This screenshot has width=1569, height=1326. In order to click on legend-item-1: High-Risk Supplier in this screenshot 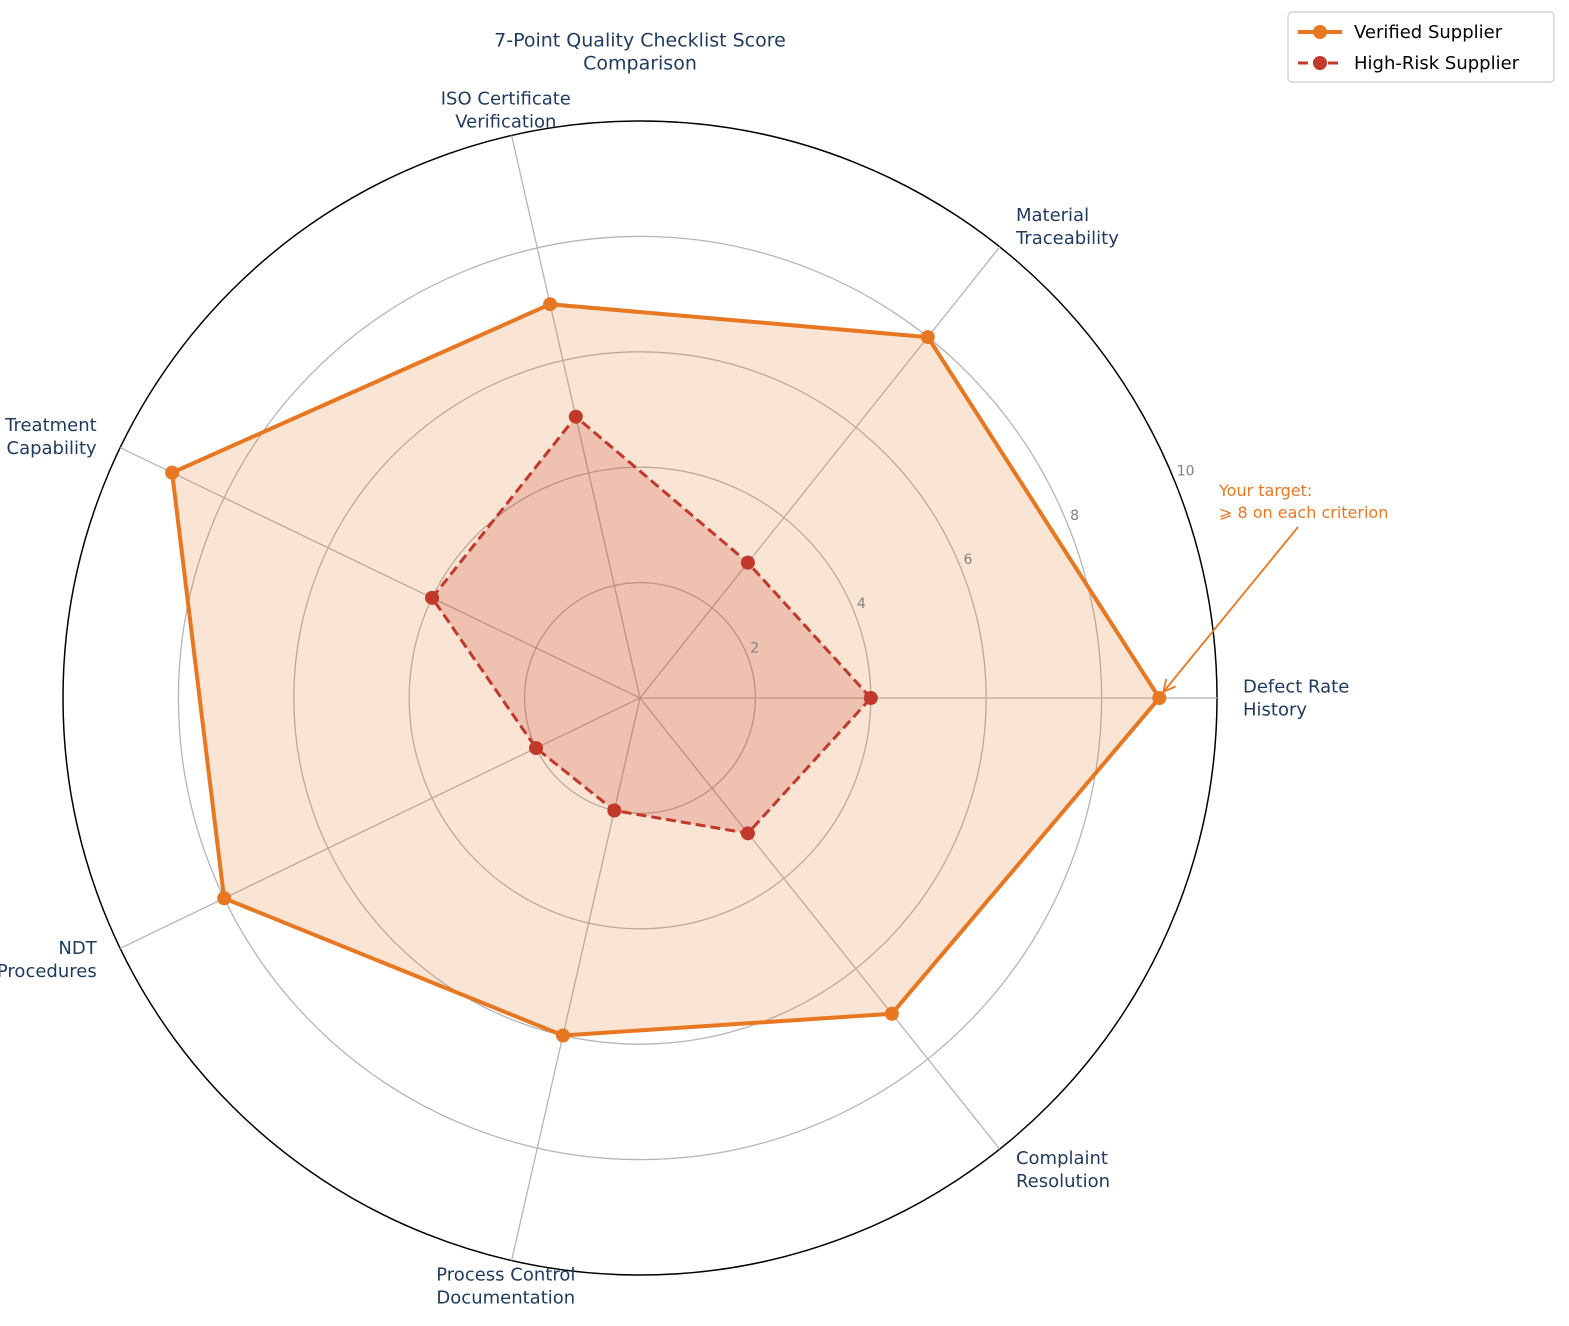, I will do `click(1409, 63)`.